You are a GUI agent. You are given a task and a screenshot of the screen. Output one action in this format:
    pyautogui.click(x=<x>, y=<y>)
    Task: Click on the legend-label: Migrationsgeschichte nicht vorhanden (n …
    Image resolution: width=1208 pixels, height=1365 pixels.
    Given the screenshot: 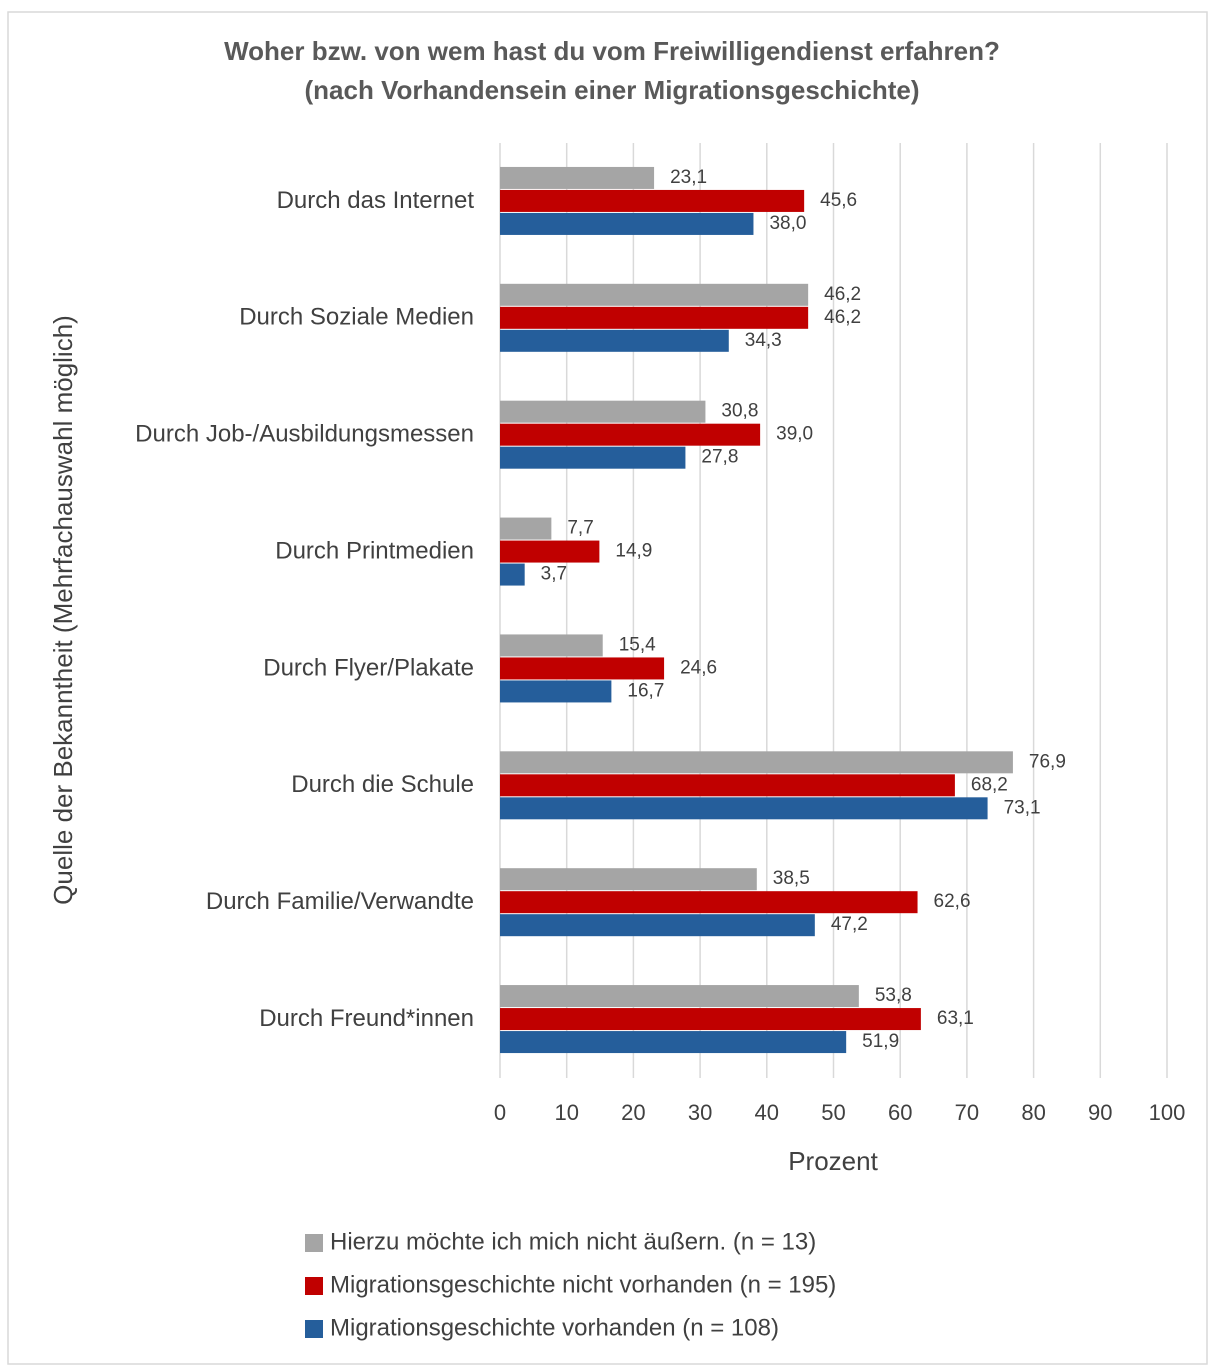 What is the action you would take?
    pyautogui.click(x=583, y=1284)
    